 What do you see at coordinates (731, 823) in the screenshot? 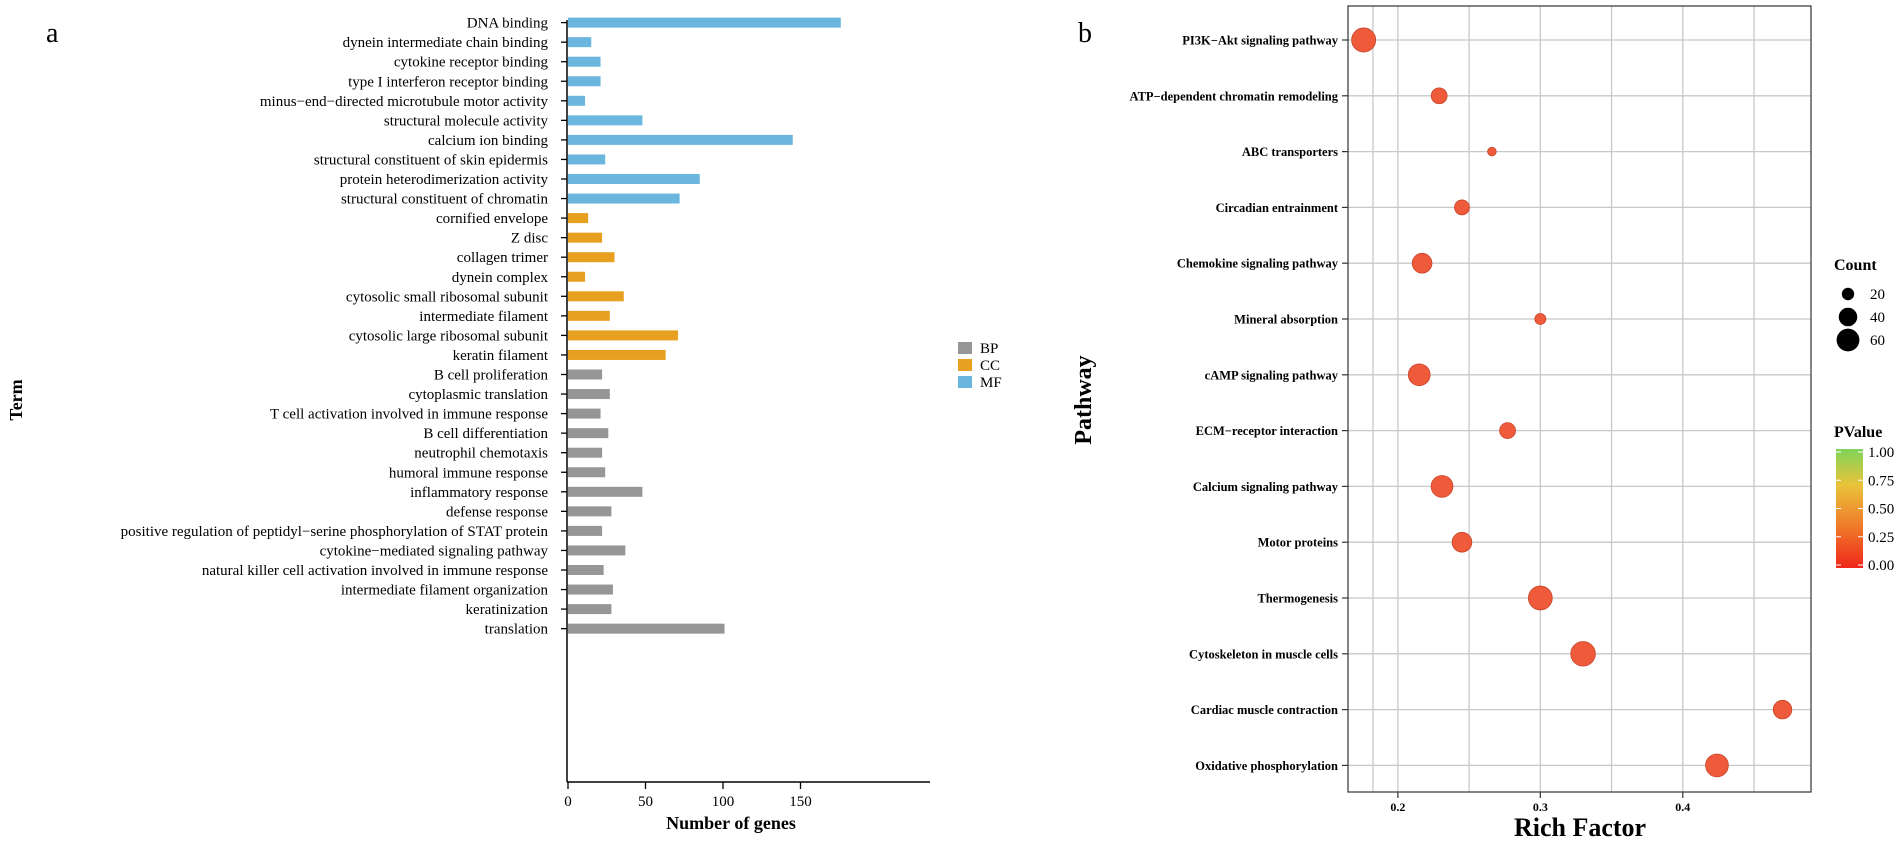
I see `x-axis-title: Number of genes` at bounding box center [731, 823].